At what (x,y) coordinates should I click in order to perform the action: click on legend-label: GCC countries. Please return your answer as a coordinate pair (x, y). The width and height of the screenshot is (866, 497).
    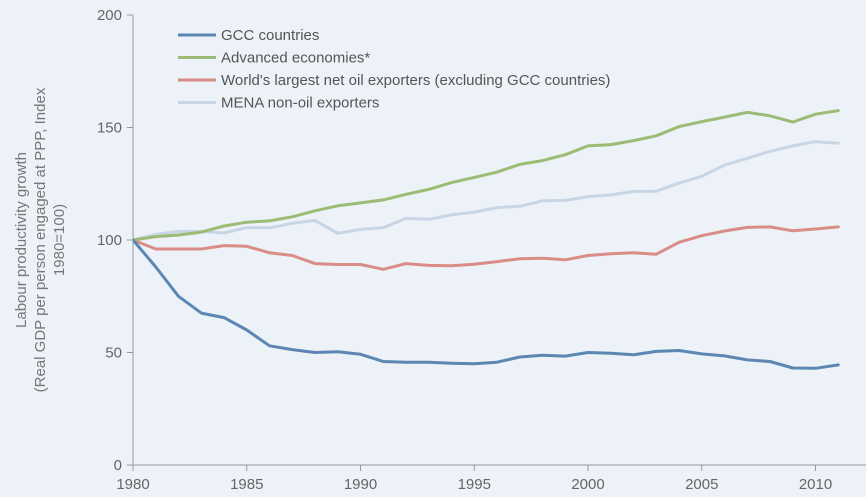
    Looking at the image, I should click on (270, 35).